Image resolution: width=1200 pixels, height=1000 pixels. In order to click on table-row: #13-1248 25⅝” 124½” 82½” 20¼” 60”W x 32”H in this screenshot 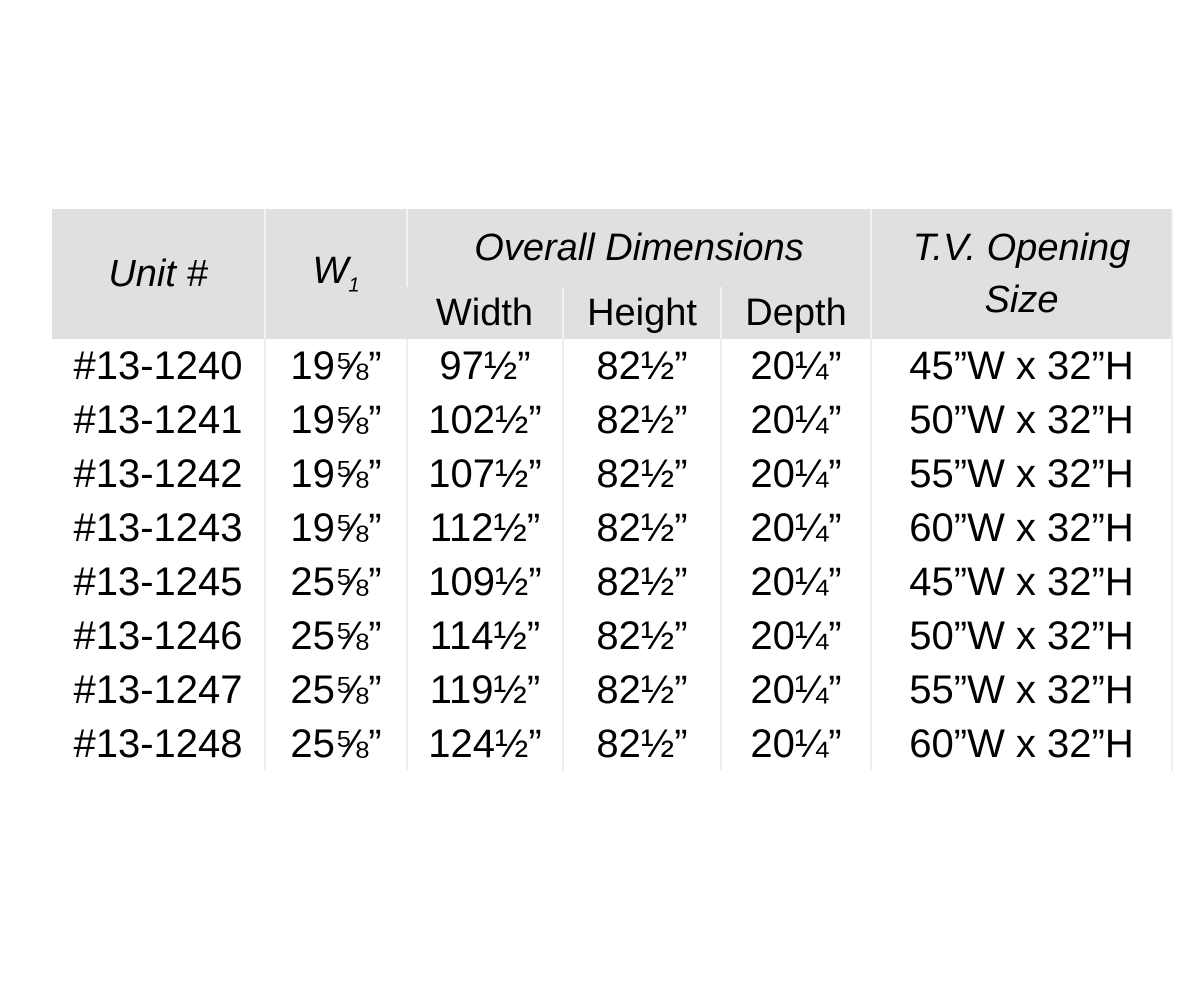, I will do `click(612, 744)`.